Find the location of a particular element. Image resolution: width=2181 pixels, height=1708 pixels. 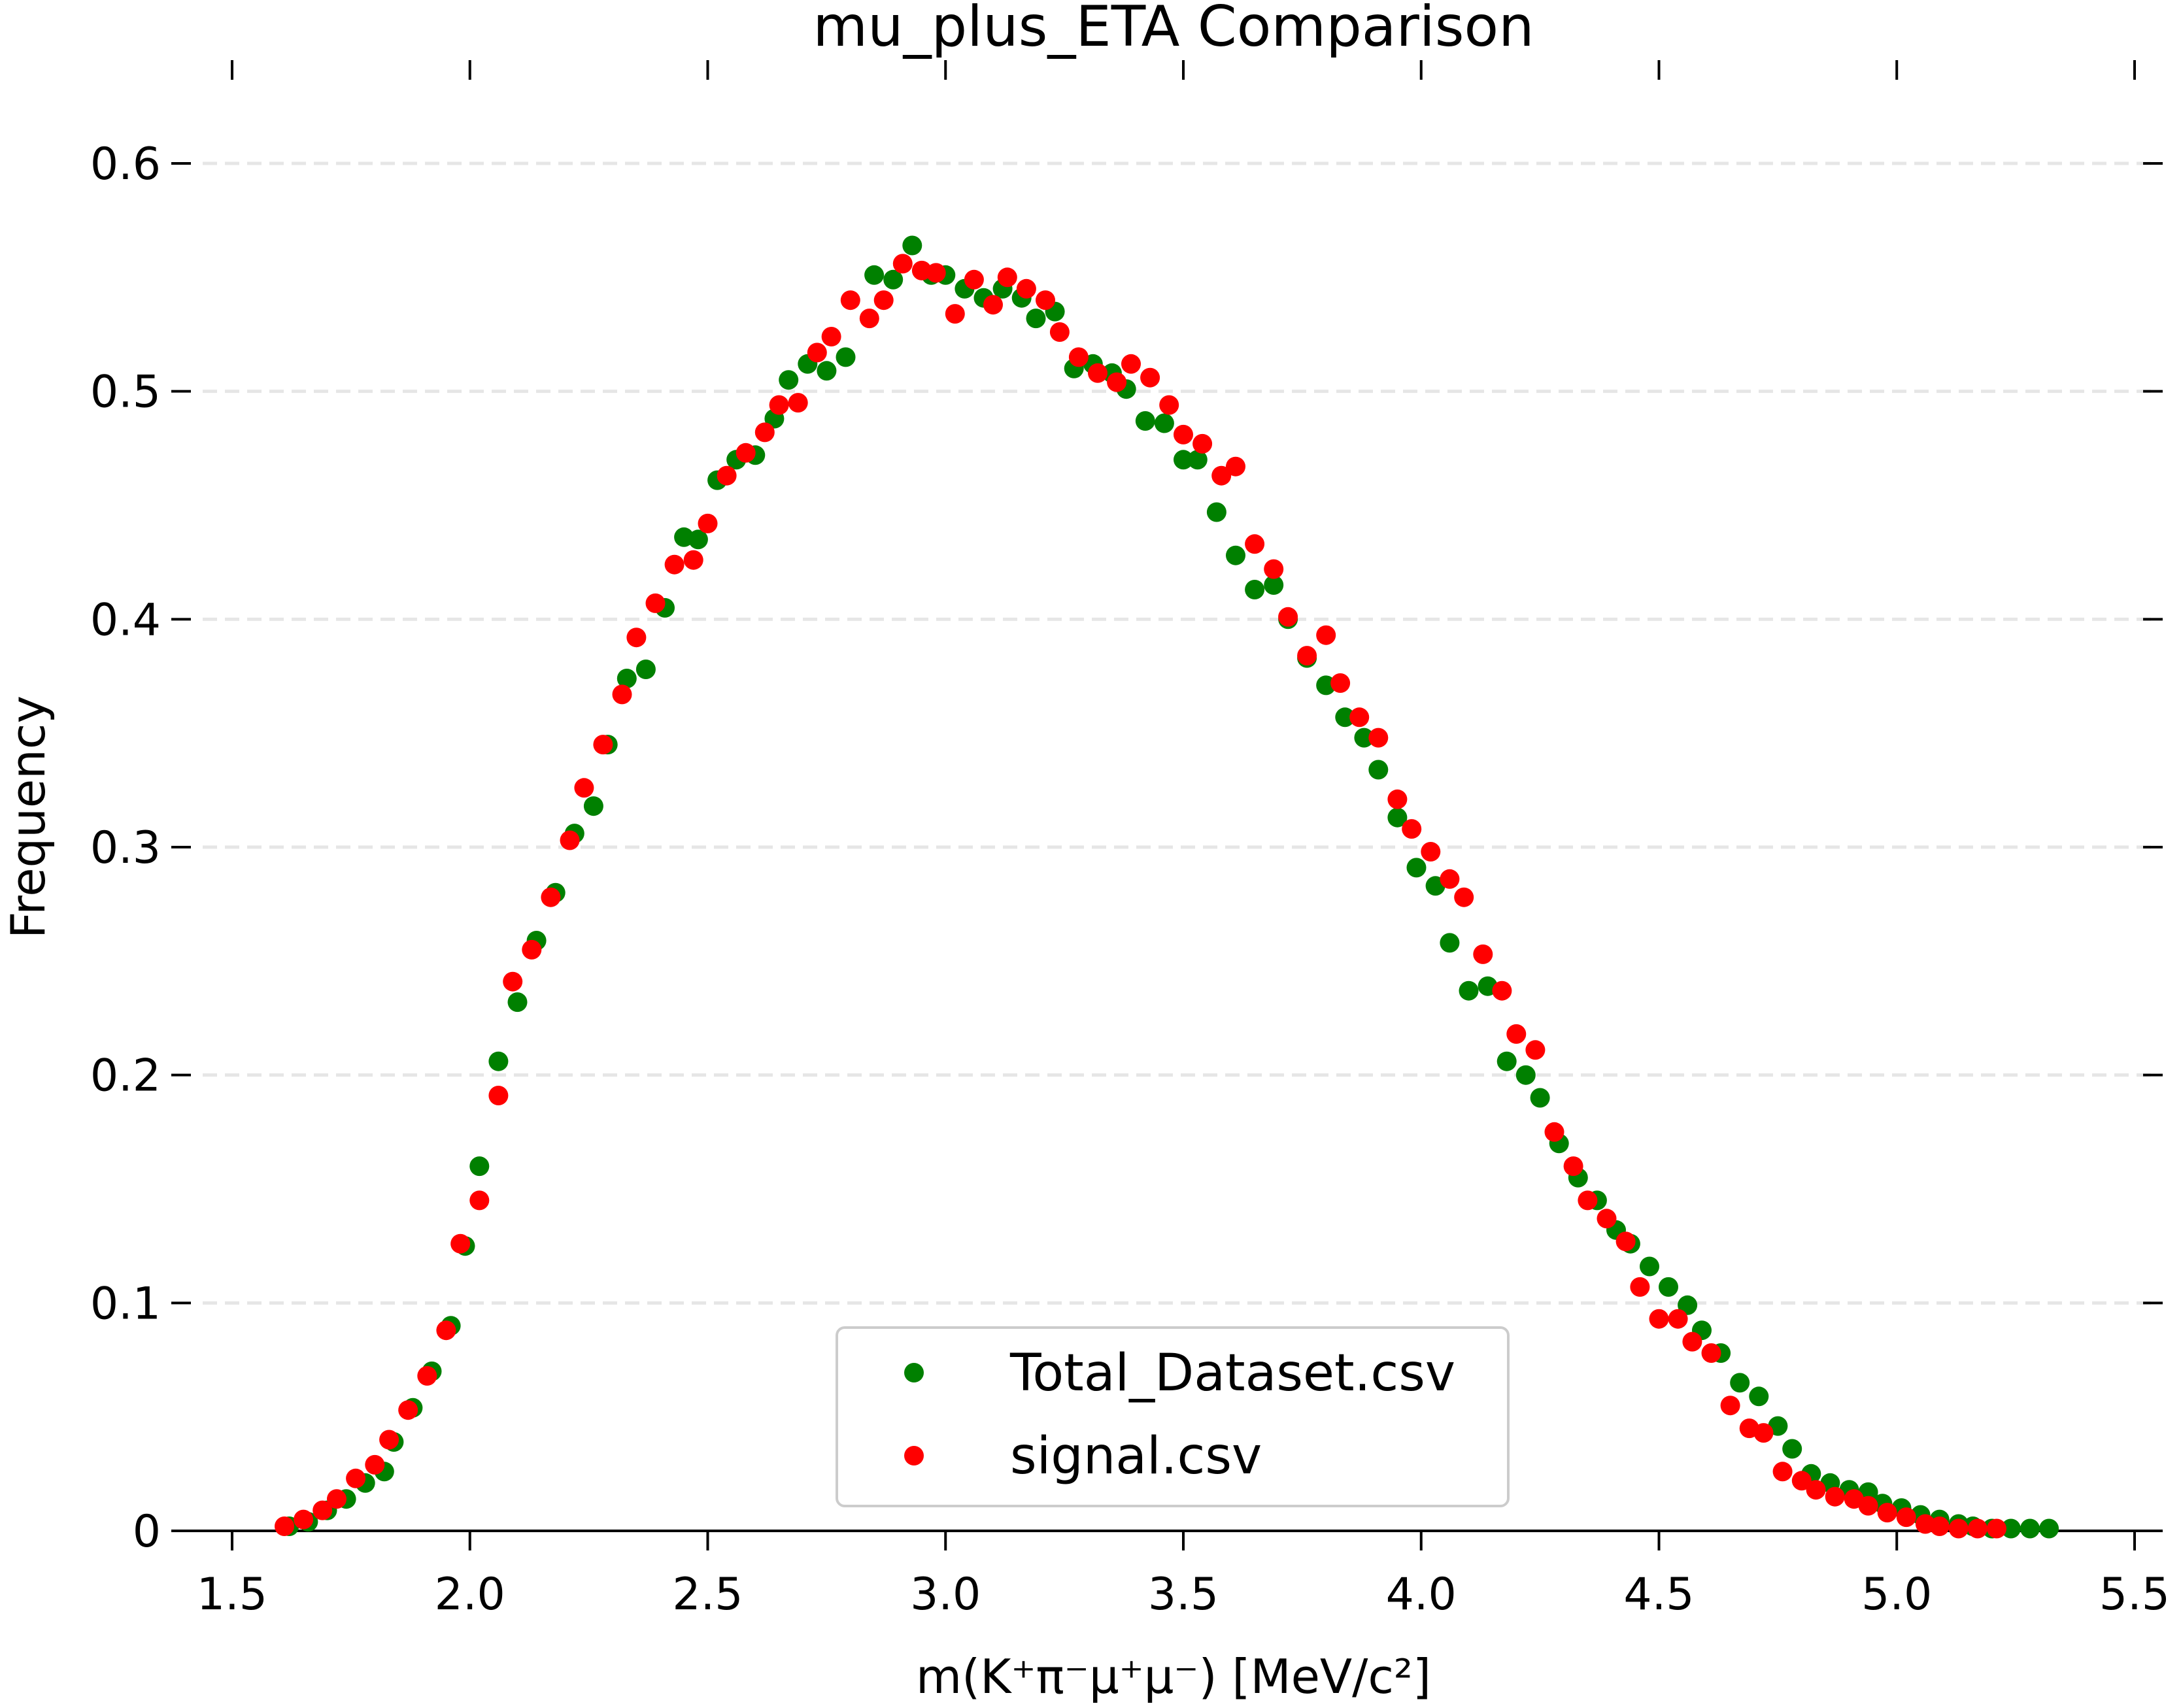

legend-box is located at coordinates (1173, 1416).